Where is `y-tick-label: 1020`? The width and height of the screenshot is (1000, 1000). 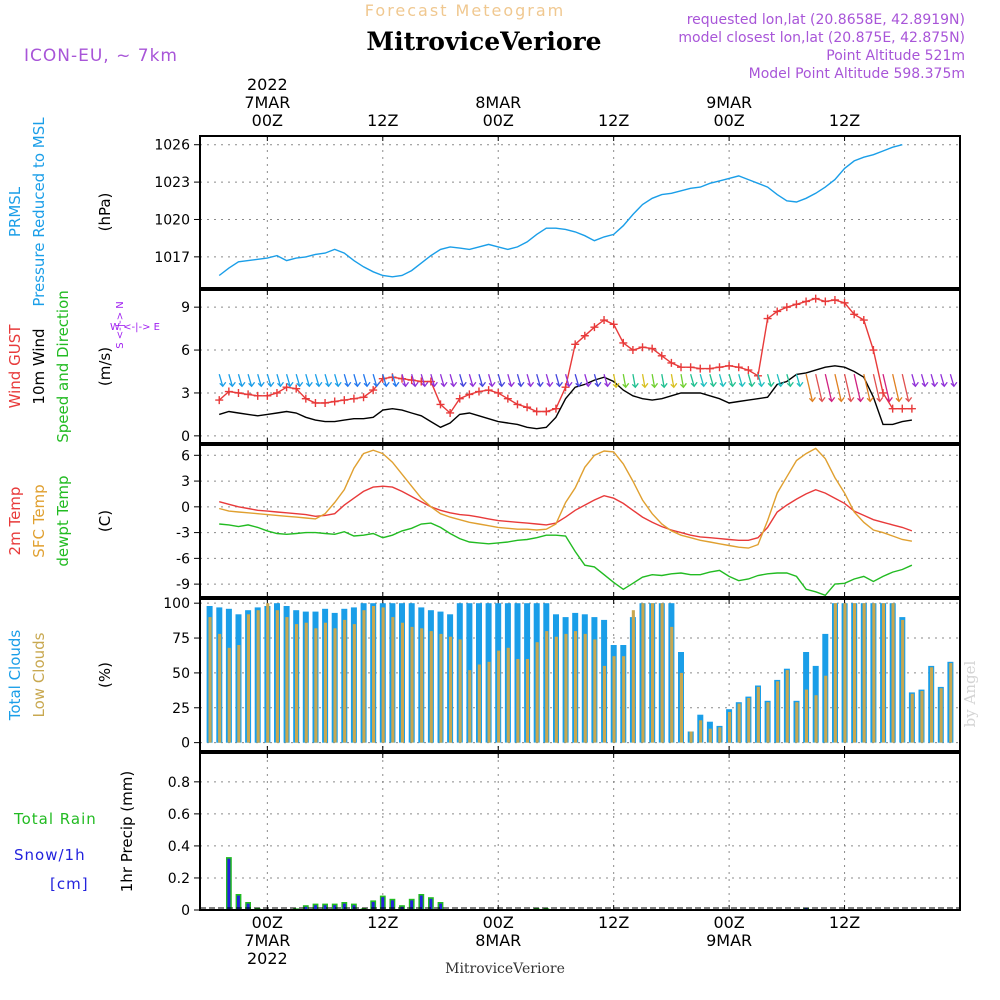
y-tick-label: 1020 is located at coordinates (172, 220).